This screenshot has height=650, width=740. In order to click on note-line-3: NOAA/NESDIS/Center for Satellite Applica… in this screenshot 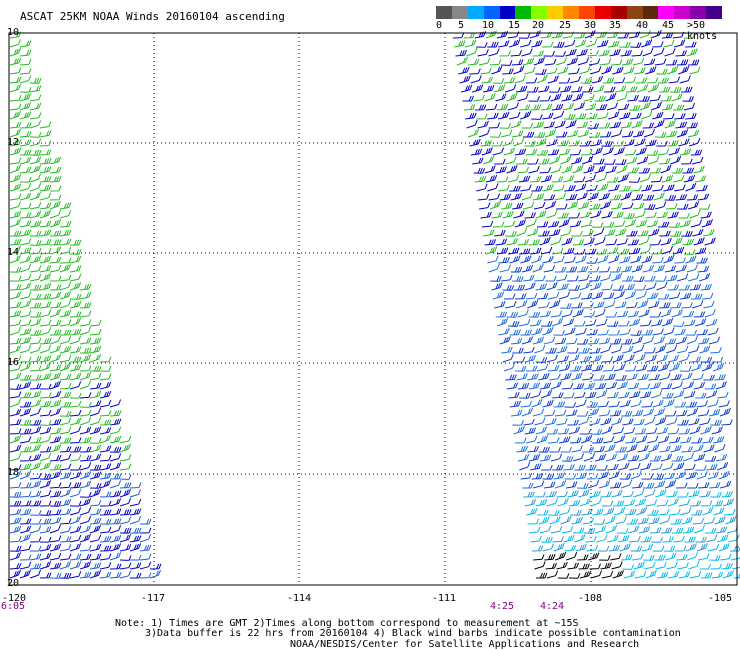, I will do `click(465, 644)`.